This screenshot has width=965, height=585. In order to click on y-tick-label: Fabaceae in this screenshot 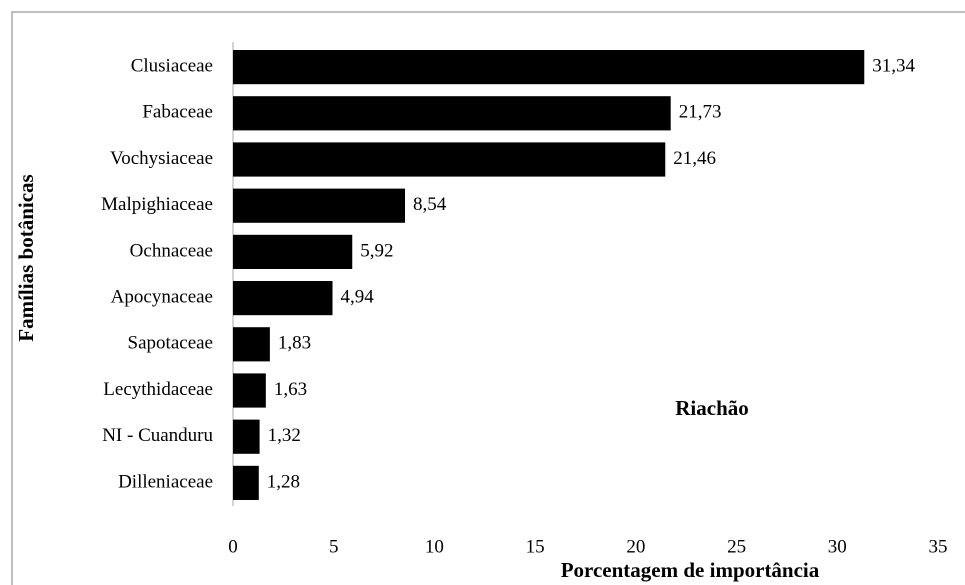, I will do `click(177, 112)`.